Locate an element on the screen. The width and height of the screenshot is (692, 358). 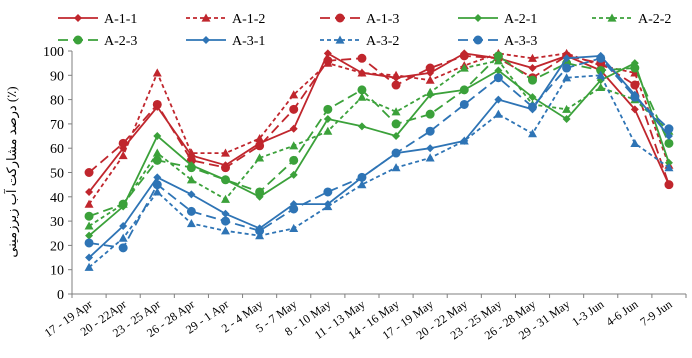
legend-item: A-1-1 is located at coordinates (97, 19).